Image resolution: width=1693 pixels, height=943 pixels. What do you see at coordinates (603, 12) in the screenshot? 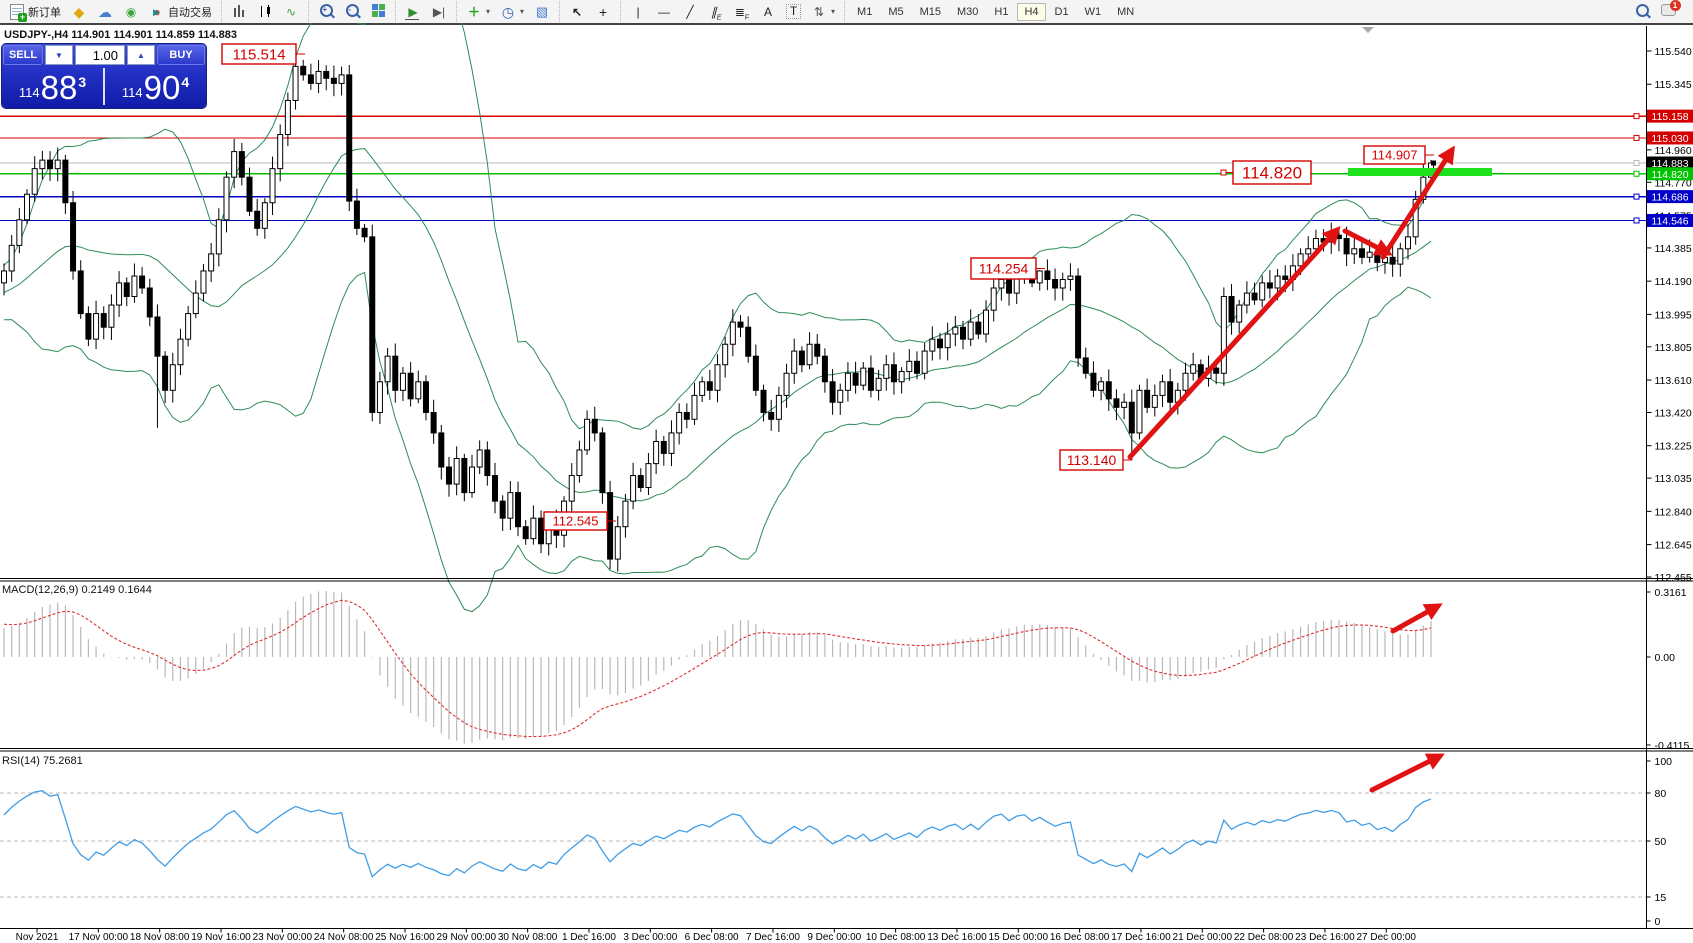
I see `crosshair-button: +` at bounding box center [603, 12].